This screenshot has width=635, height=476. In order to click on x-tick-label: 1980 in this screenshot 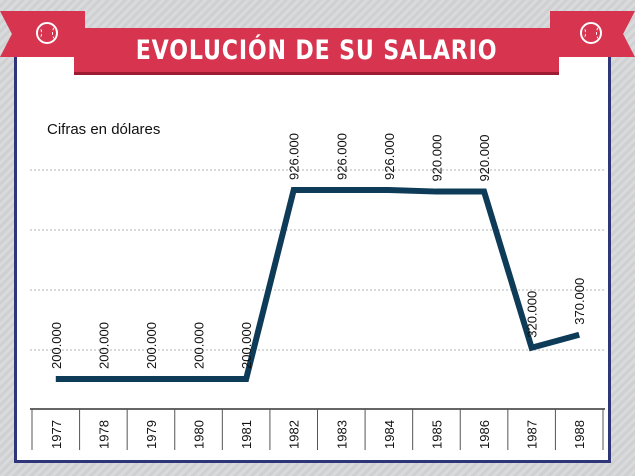, I will do `click(199, 434)`.